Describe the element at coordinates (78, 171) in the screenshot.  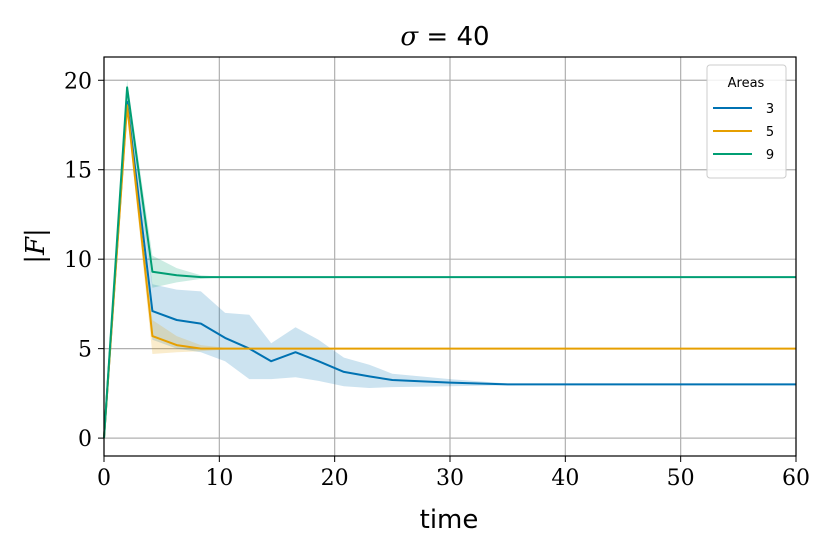
I see `y-tick-label: 15` at that location.